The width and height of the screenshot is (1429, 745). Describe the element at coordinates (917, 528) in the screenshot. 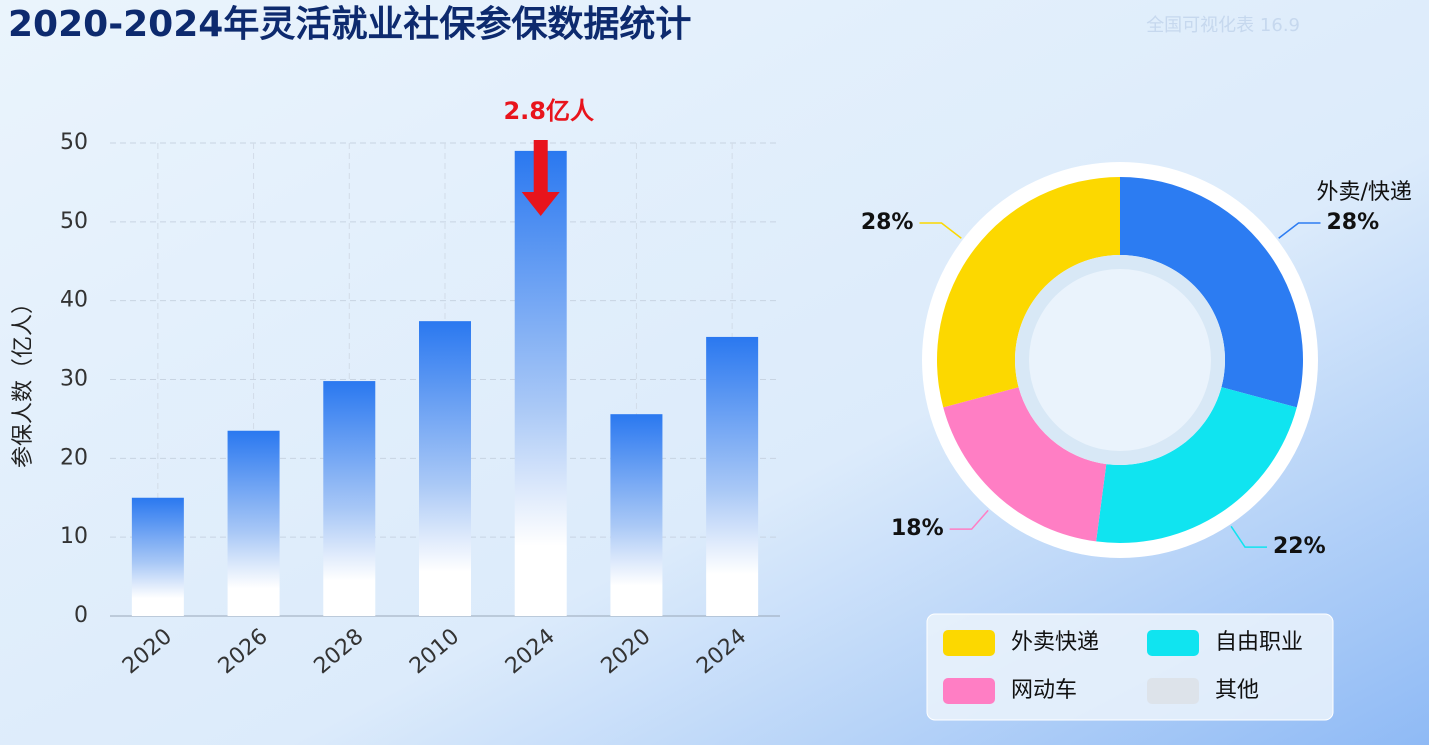

I see `slice-label: 18%` at that location.